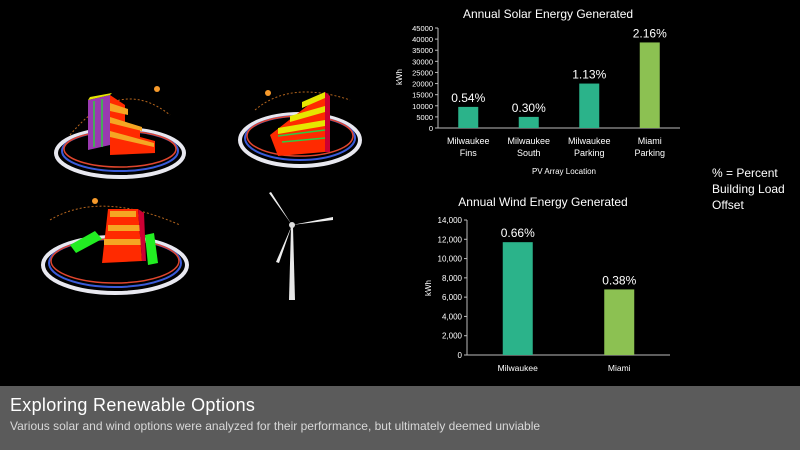  I want to click on y-tick-label: 35000, so click(422, 50).